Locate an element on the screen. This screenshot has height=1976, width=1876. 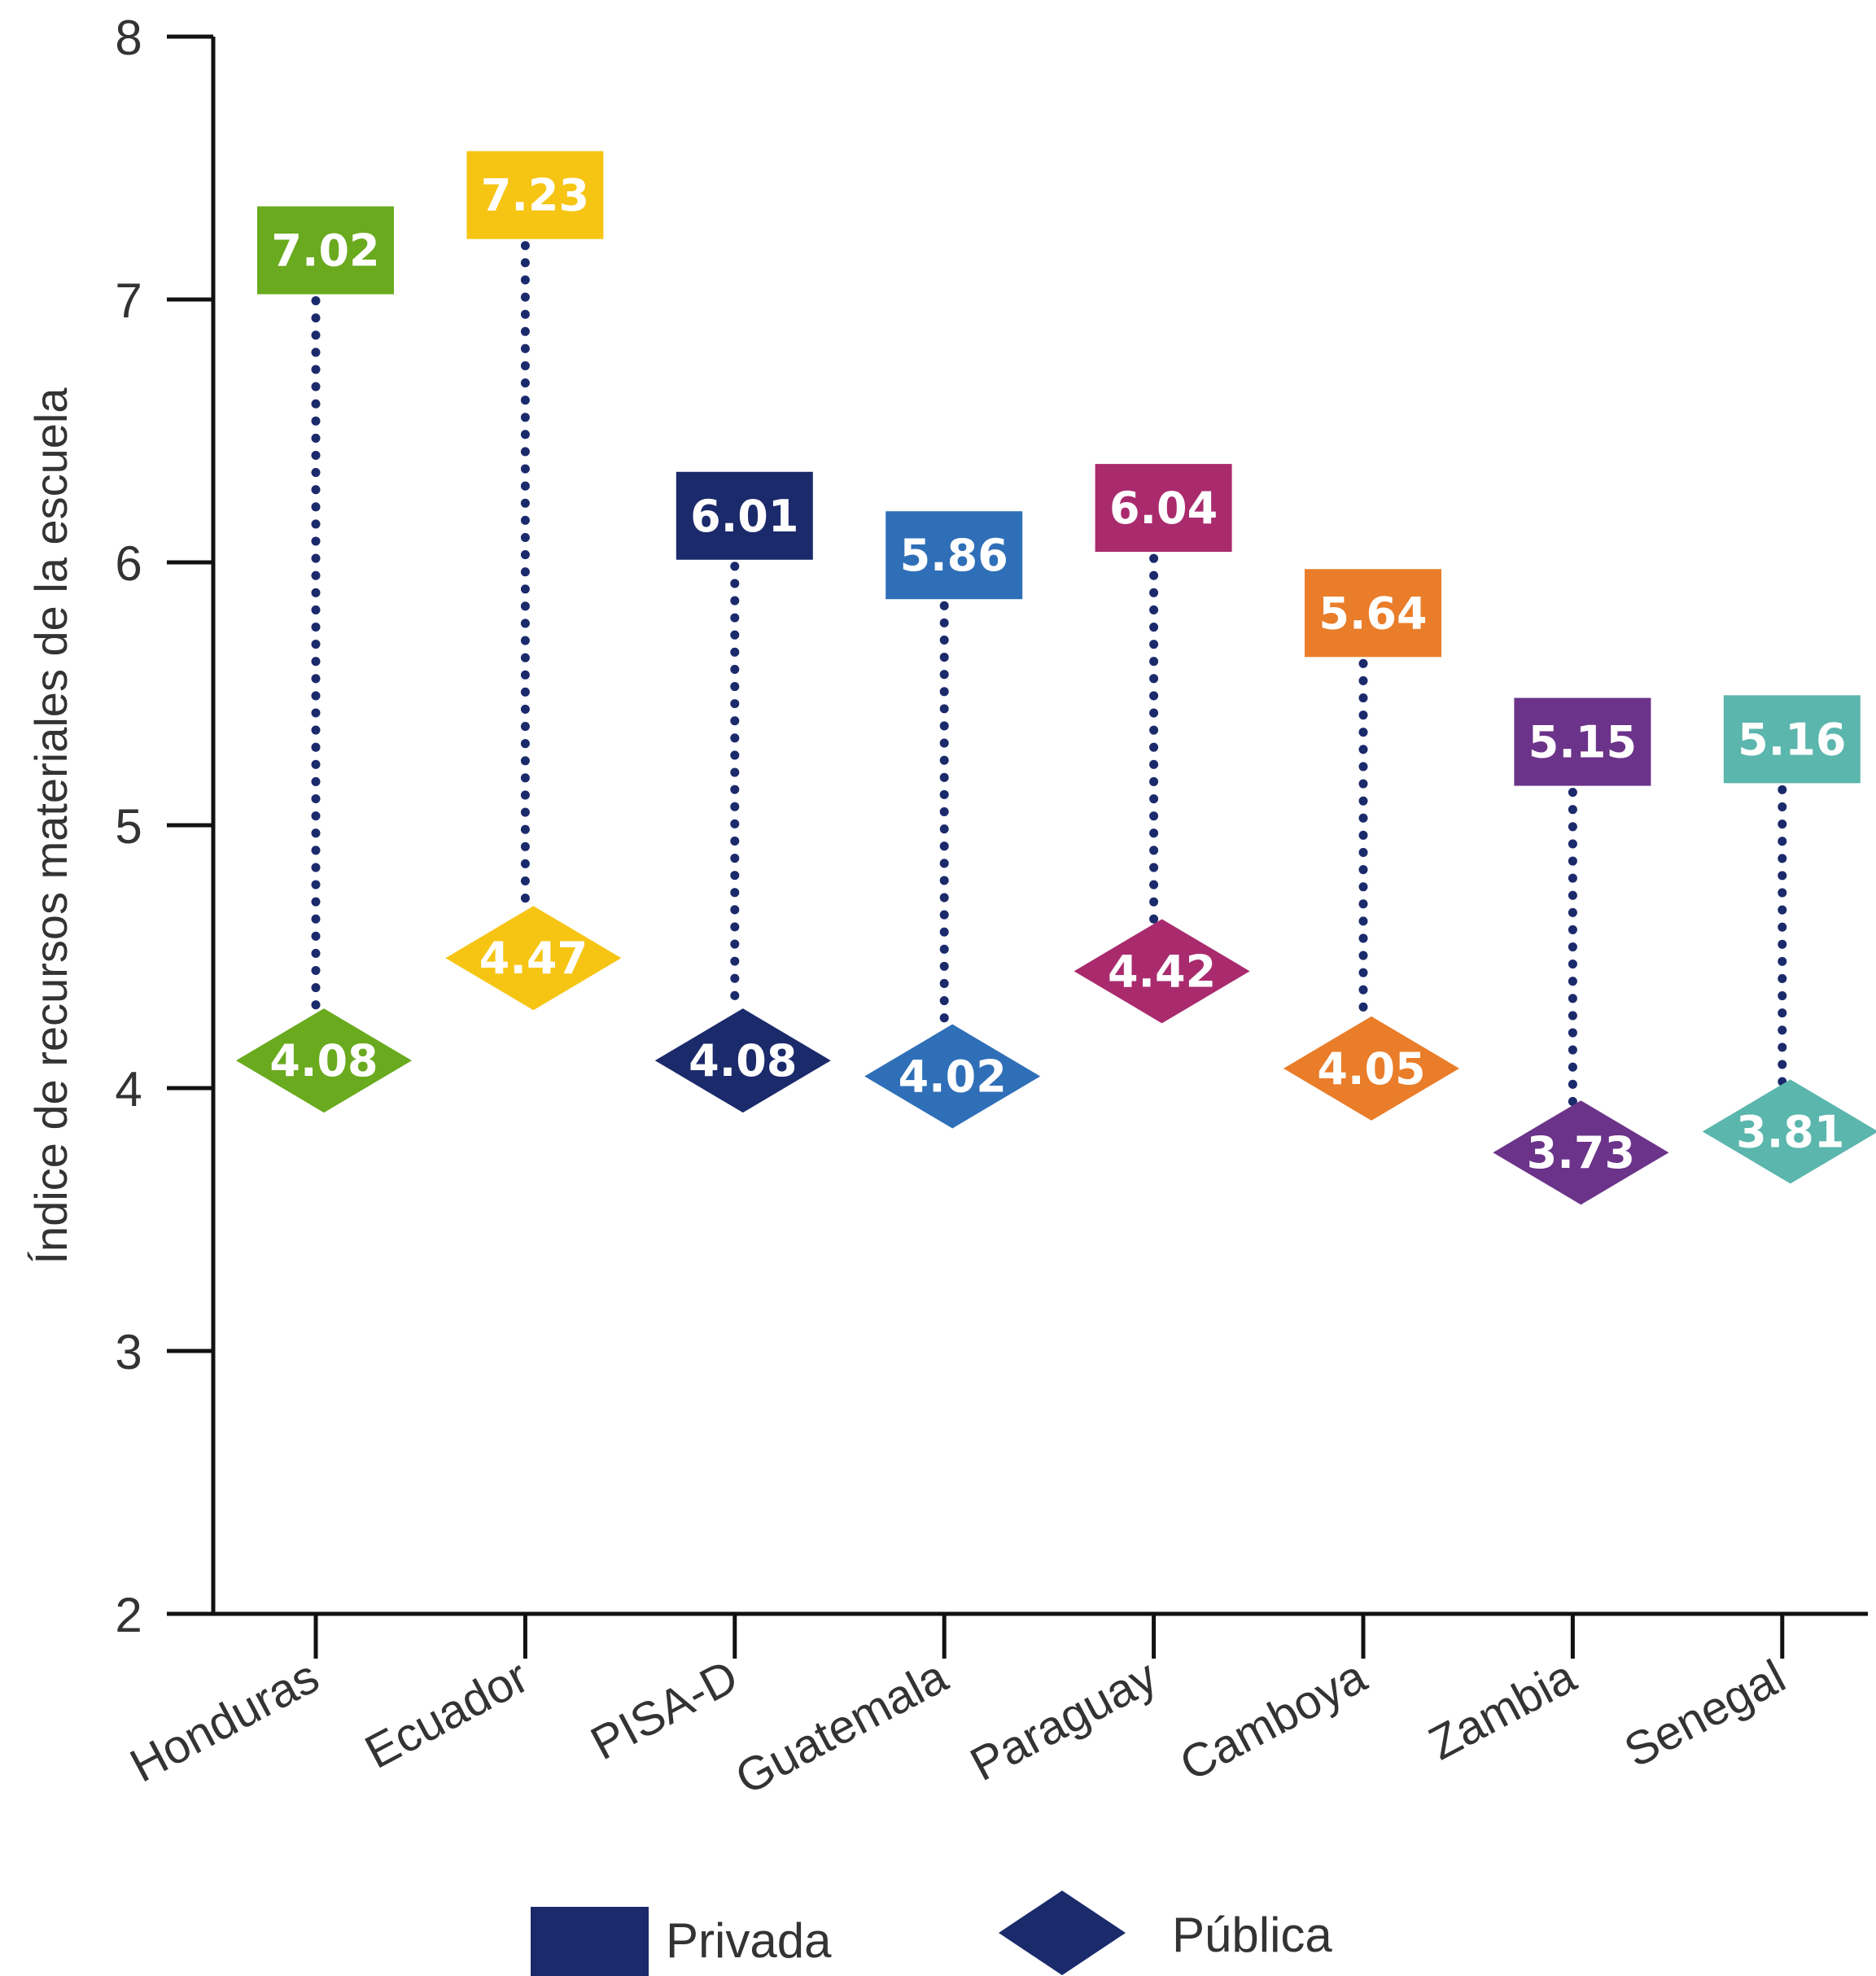
y-tick-label: 8 is located at coordinates (128, 38).